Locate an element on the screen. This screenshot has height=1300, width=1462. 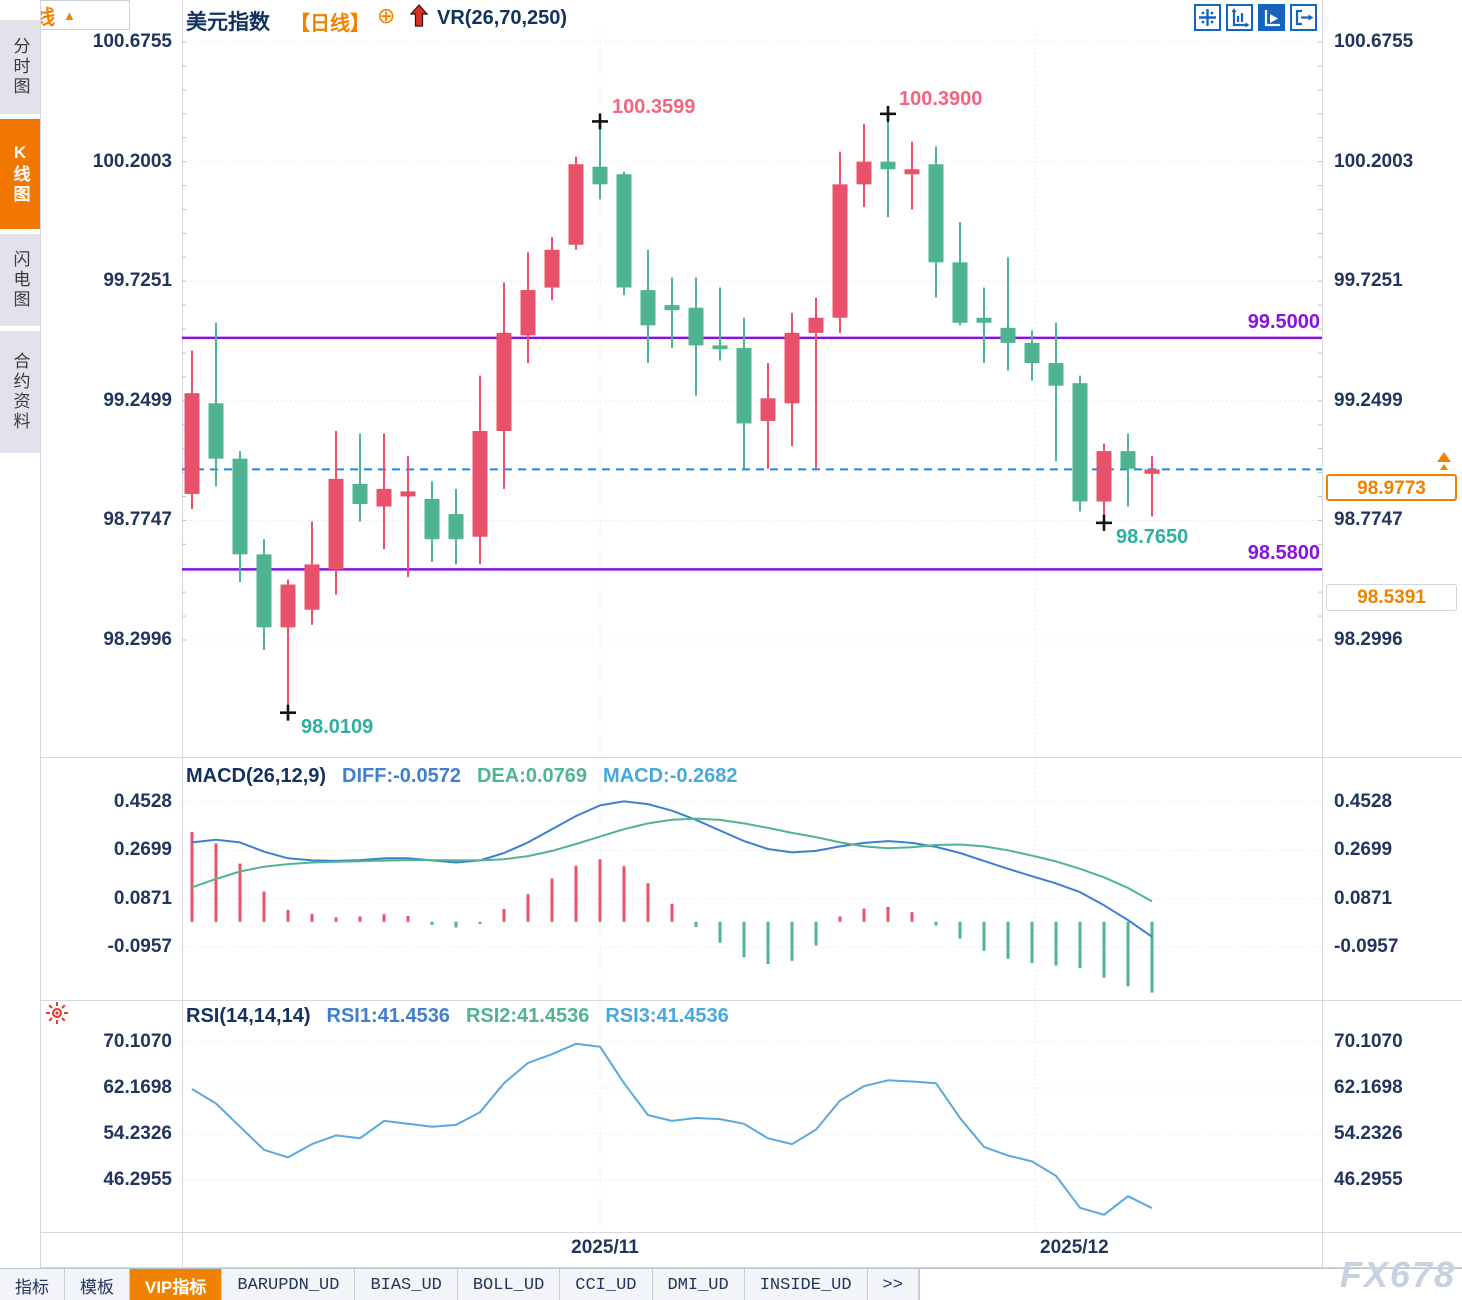
tab-bias: BIAS_UD is located at coordinates (406, 1284).